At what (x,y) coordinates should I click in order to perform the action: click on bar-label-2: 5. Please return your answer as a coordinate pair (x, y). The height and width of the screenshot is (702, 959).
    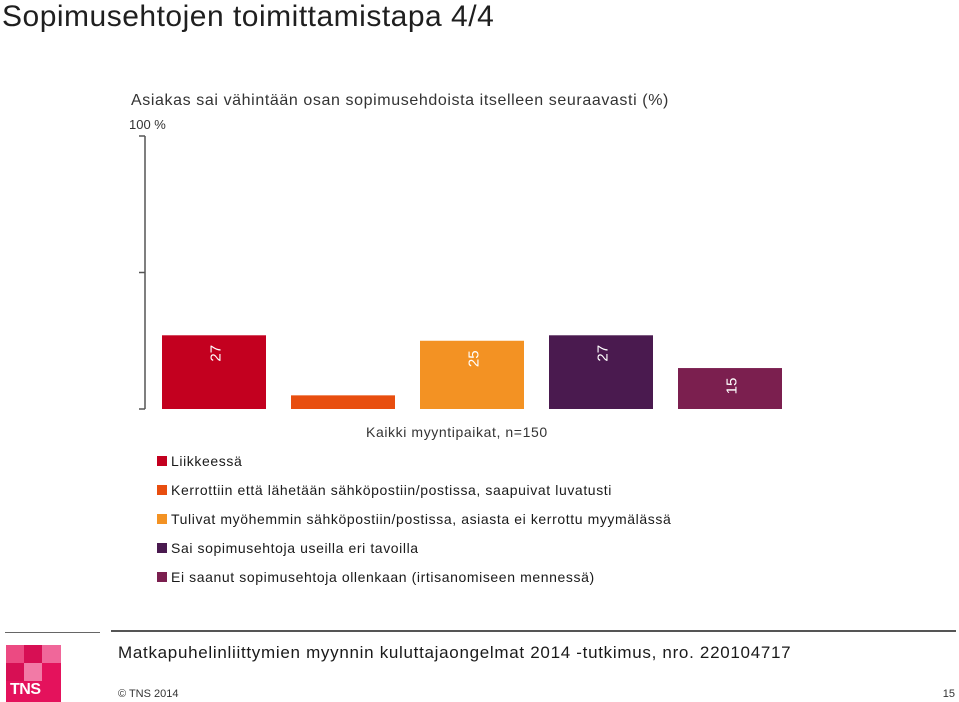
    Looking at the image, I should click on (345, 413).